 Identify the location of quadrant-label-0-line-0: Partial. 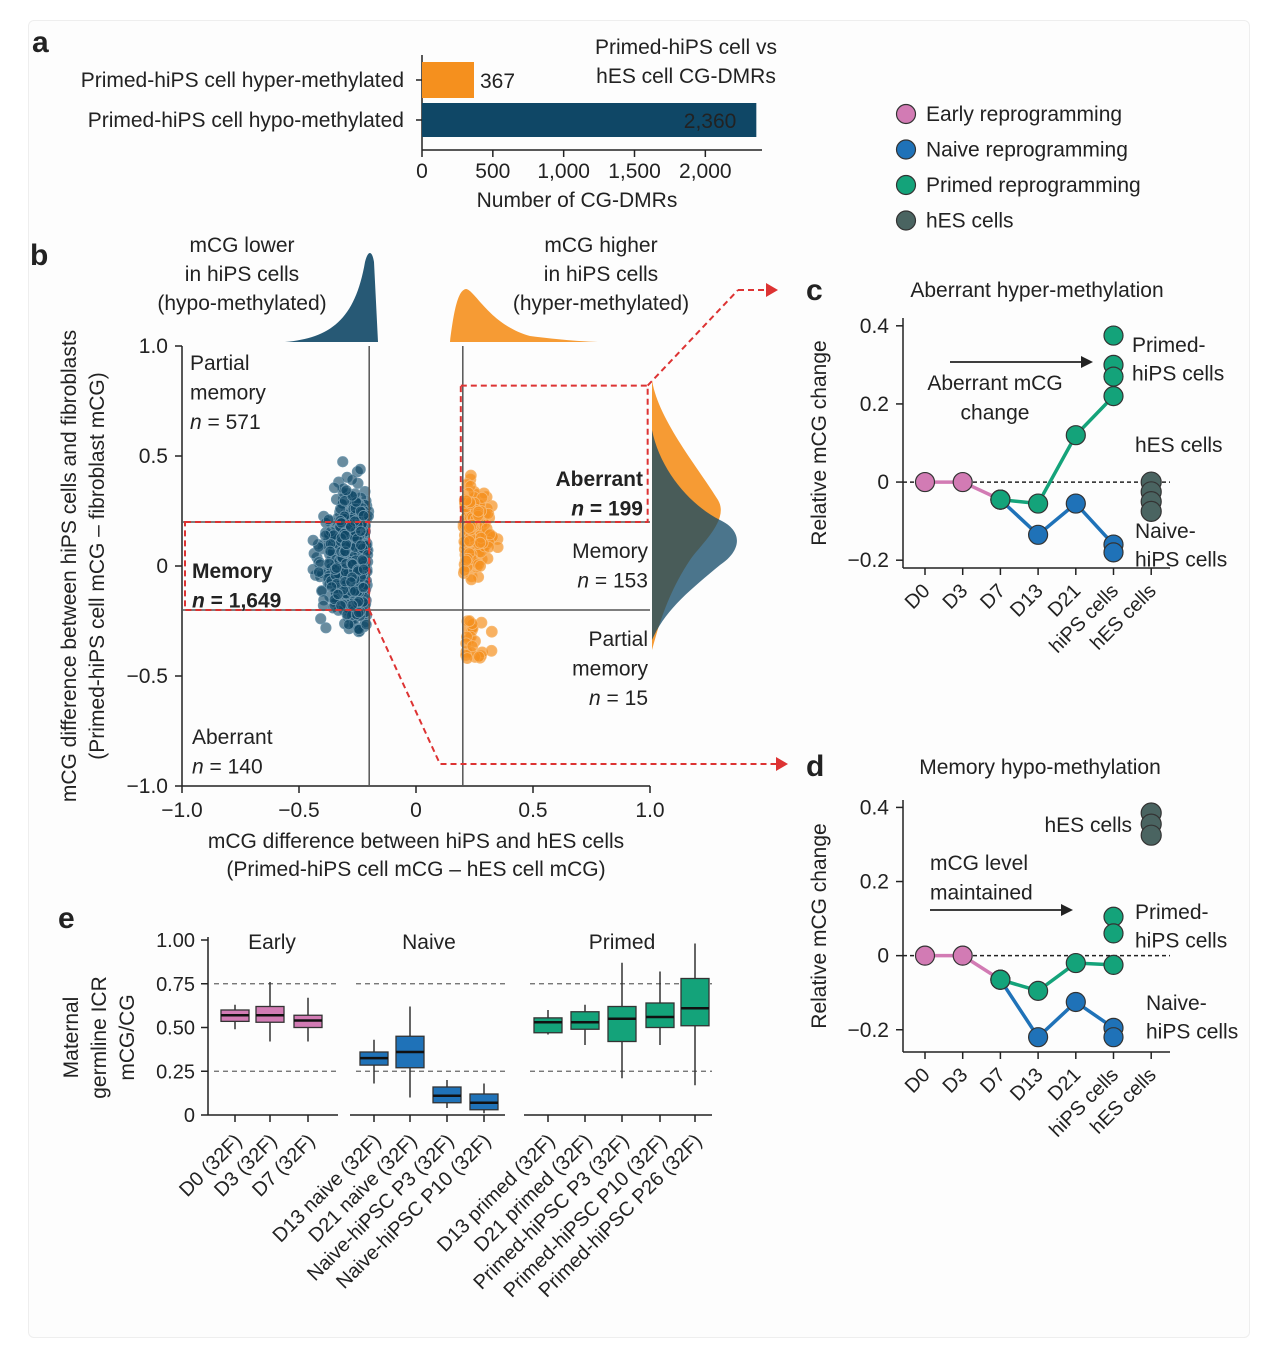
(220, 363).